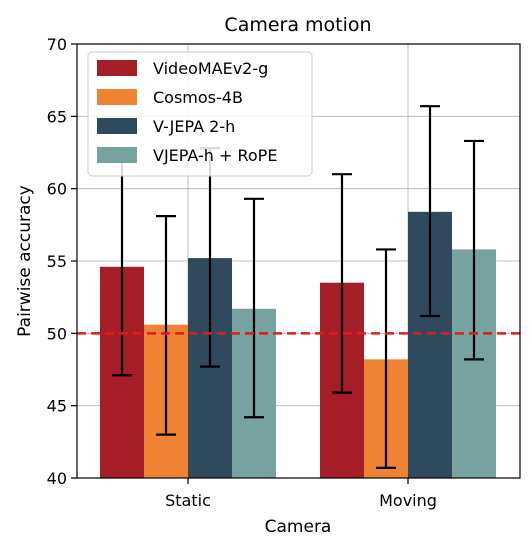 This screenshot has width=532, height=552. I want to click on y-tick-label: 60, so click(57, 189).